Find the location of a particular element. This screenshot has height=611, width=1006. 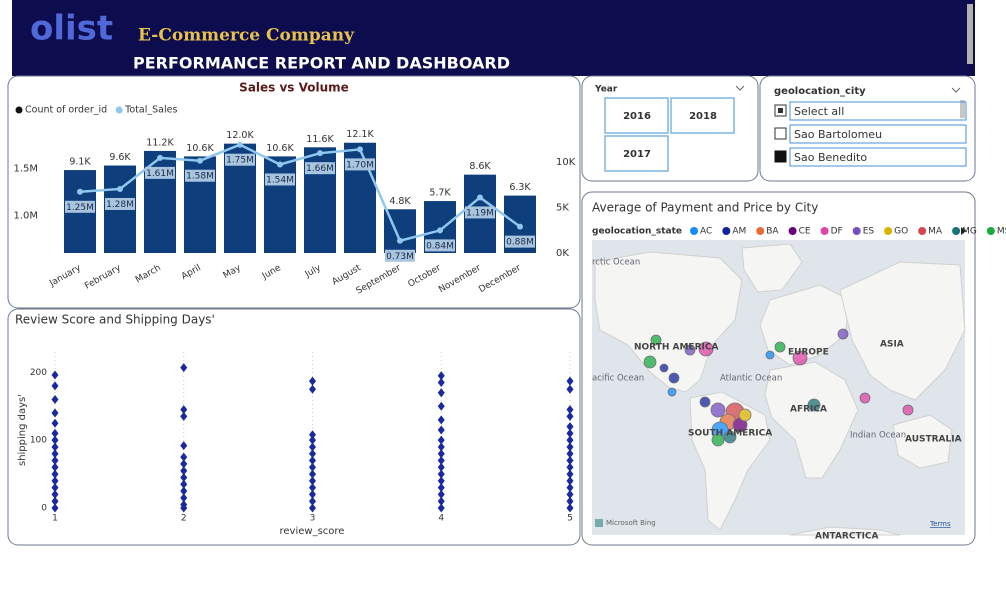

map-label: rctic Ocean is located at coordinates (616, 263).